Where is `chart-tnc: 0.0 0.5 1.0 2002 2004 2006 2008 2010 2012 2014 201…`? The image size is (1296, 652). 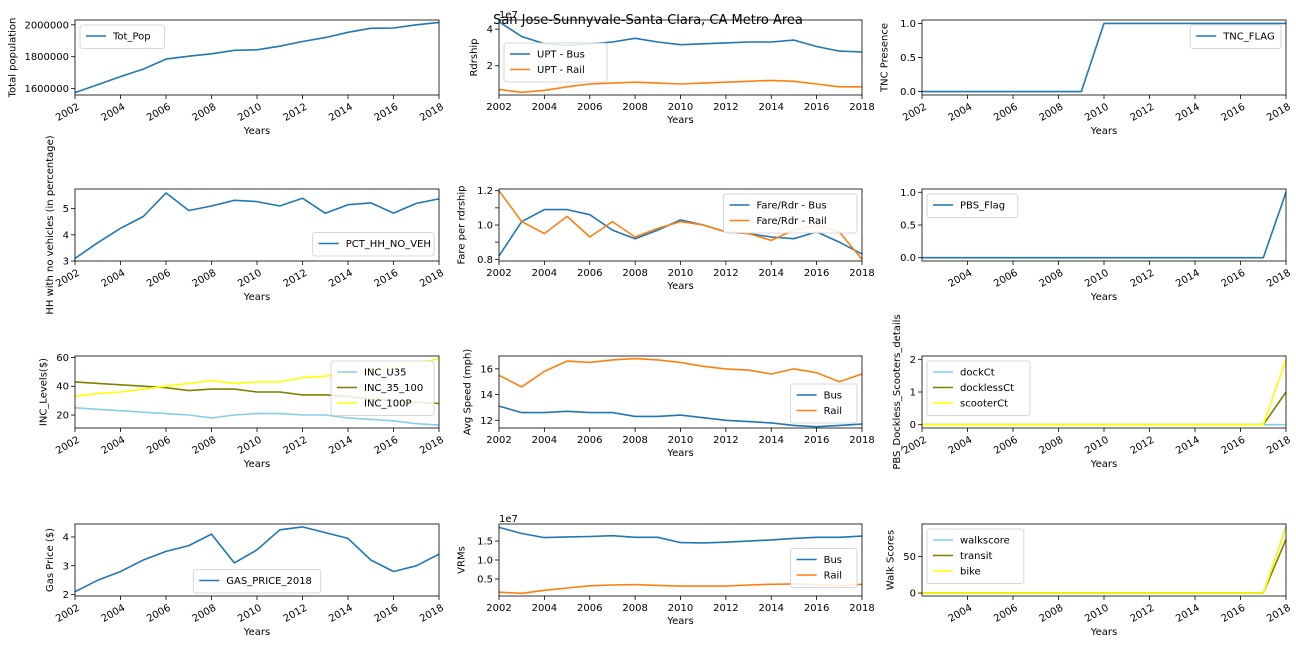
chart-tnc: 0.0 0.5 1.0 2002 2004 2006 2008 2010 2012 2014 201… is located at coordinates (1085, 78).